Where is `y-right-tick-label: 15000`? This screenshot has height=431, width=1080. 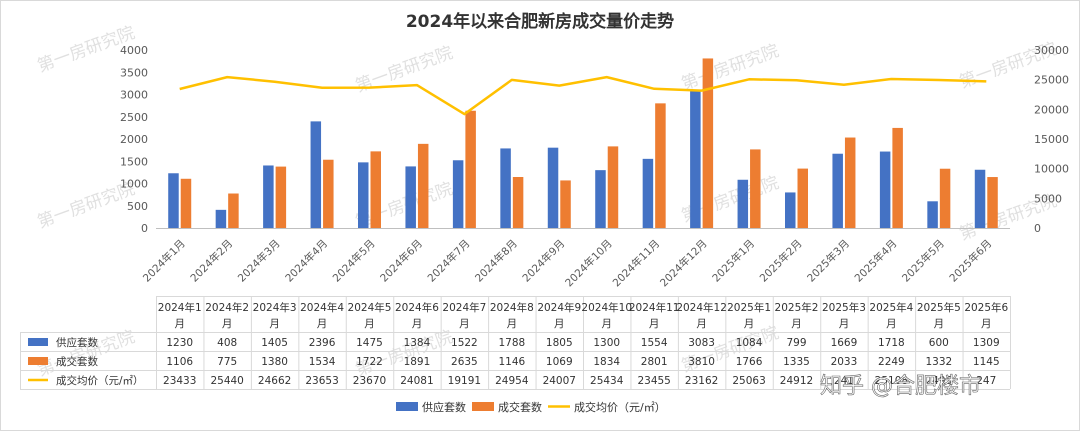
y-right-tick-label: 15000 is located at coordinates (1051, 139).